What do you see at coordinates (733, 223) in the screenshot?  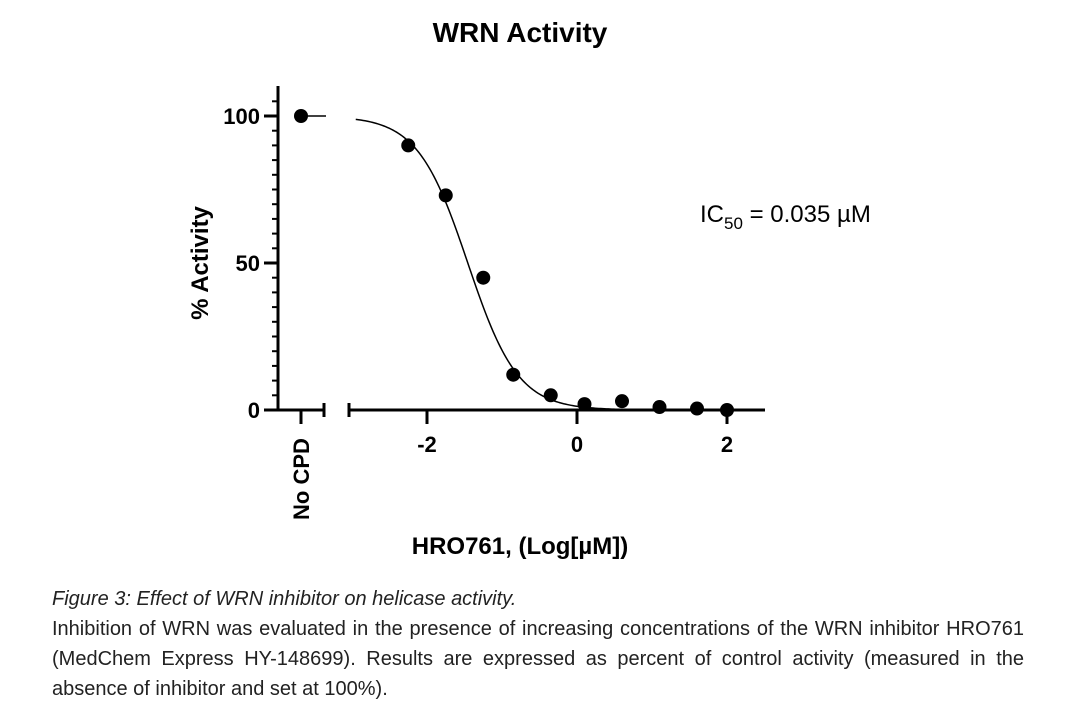 I see `ic50-subscript: 50` at bounding box center [733, 223].